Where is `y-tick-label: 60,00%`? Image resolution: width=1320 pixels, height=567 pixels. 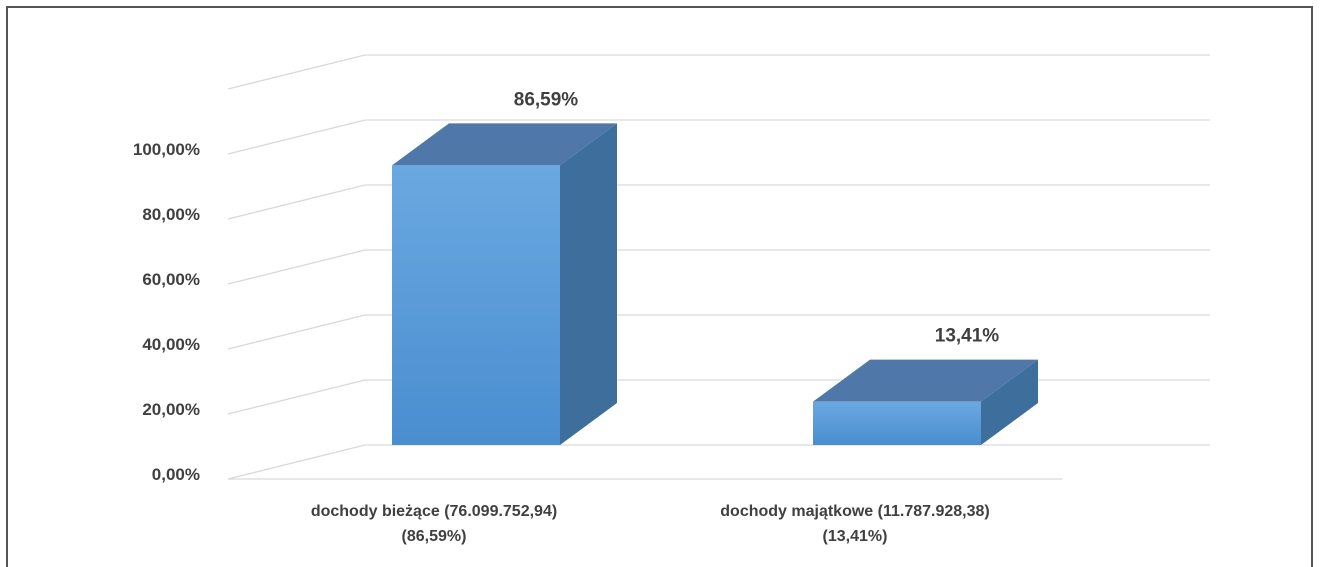
y-tick-label: 60,00% is located at coordinates (171, 279).